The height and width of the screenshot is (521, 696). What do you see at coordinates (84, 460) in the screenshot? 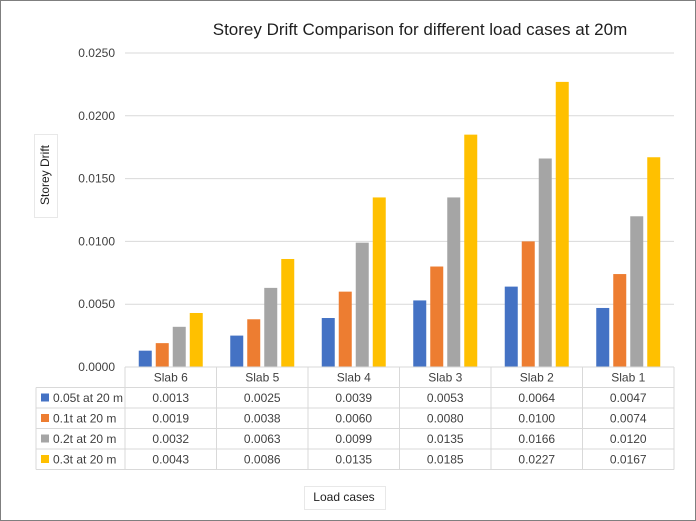
I see `legend-entry: 0.3t at 20 m` at bounding box center [84, 460].